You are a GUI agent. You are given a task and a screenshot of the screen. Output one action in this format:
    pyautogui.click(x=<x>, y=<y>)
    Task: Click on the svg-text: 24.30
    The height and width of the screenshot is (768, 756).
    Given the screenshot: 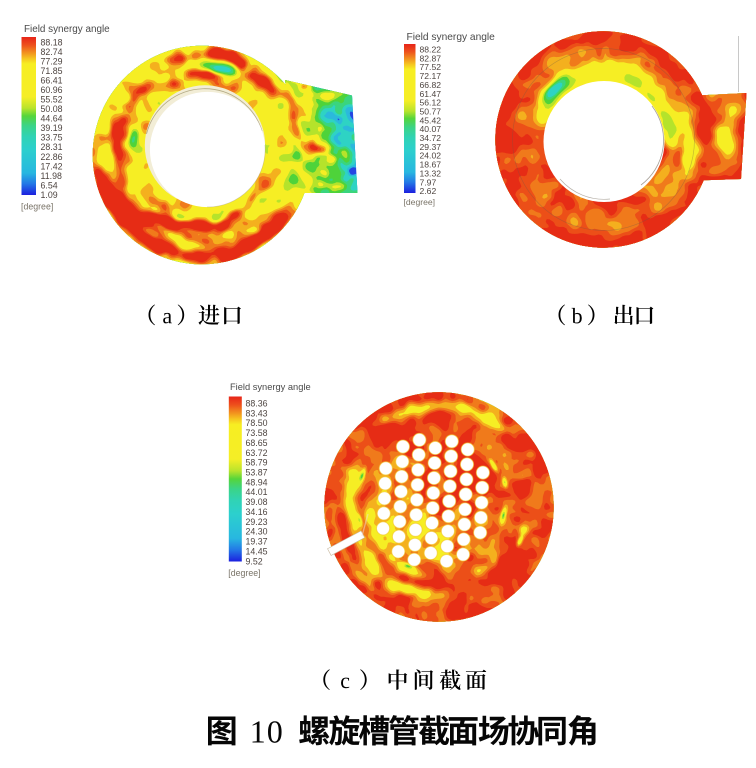 What is the action you would take?
    pyautogui.click(x=257, y=532)
    